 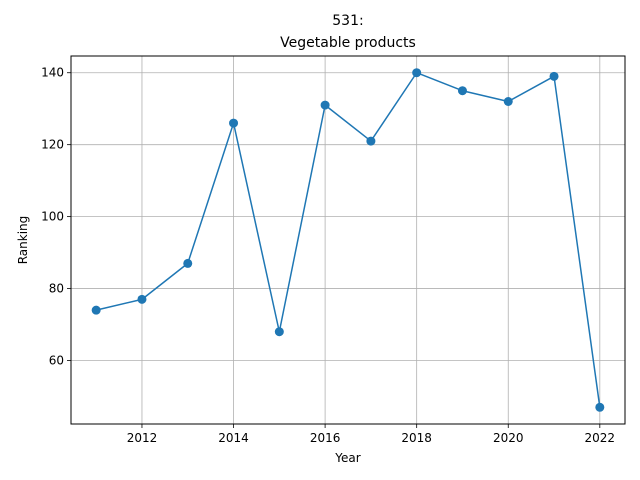 I want to click on y-axis-ticks: 60 80 100 120 140, so click(x=56, y=217).